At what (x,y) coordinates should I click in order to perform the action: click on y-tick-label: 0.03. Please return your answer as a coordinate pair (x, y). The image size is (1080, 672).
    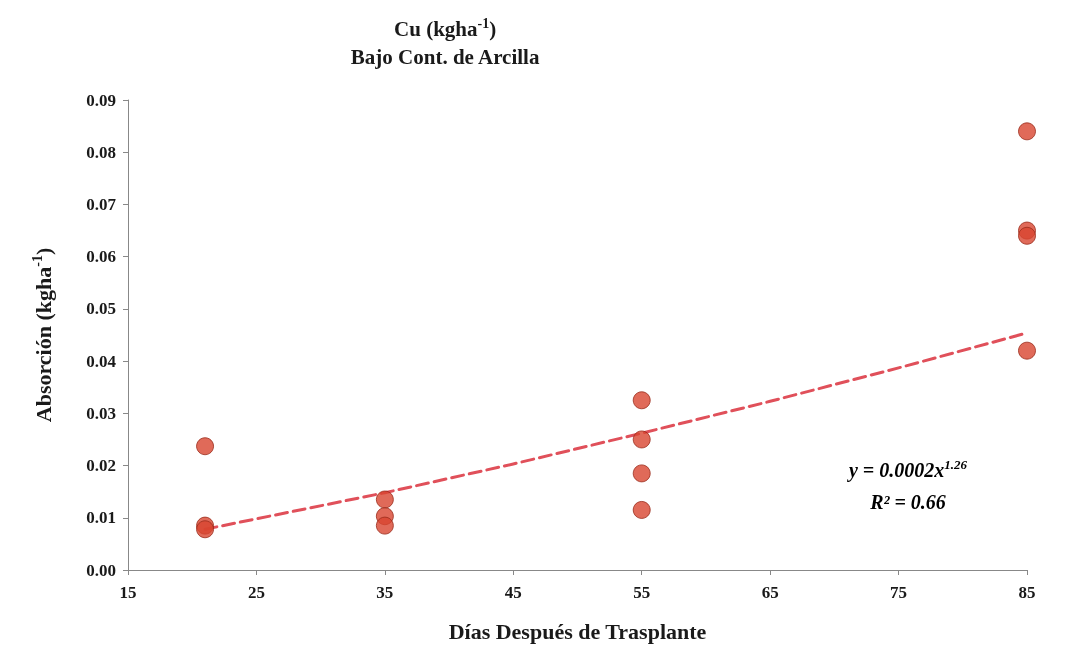
    Looking at the image, I should click on (101, 413).